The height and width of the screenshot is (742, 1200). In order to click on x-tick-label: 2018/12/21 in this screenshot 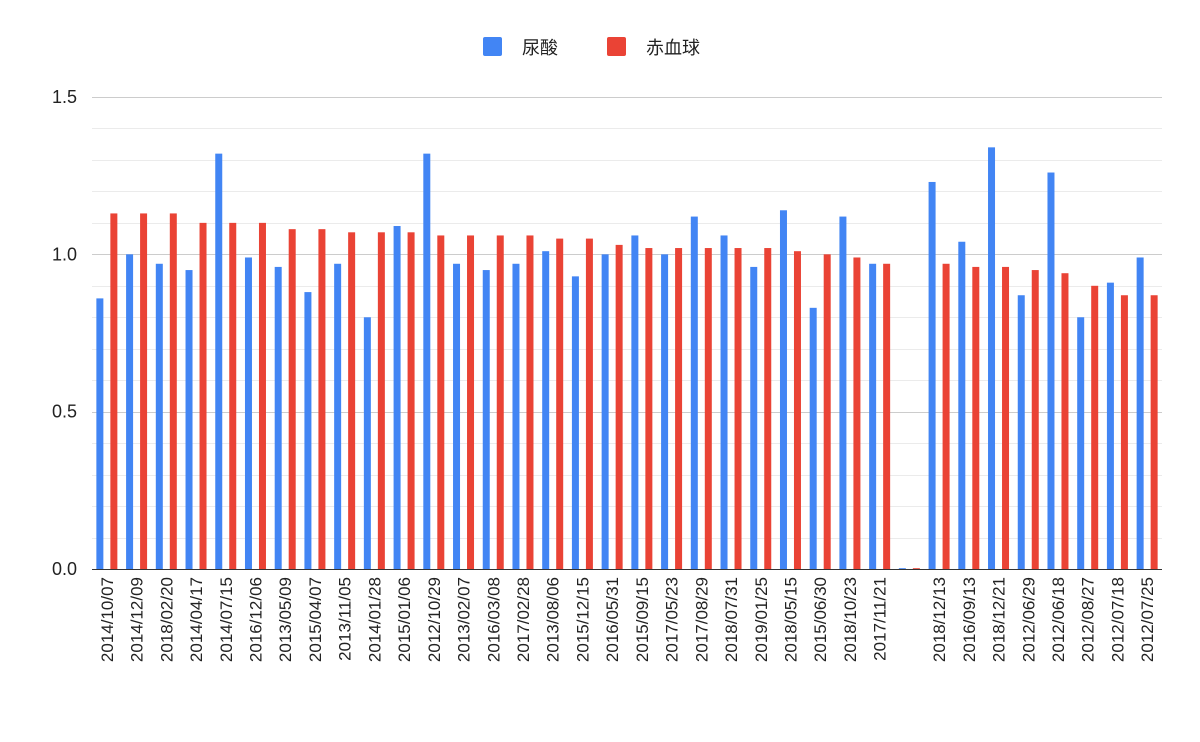, I will do `click(999, 619)`.